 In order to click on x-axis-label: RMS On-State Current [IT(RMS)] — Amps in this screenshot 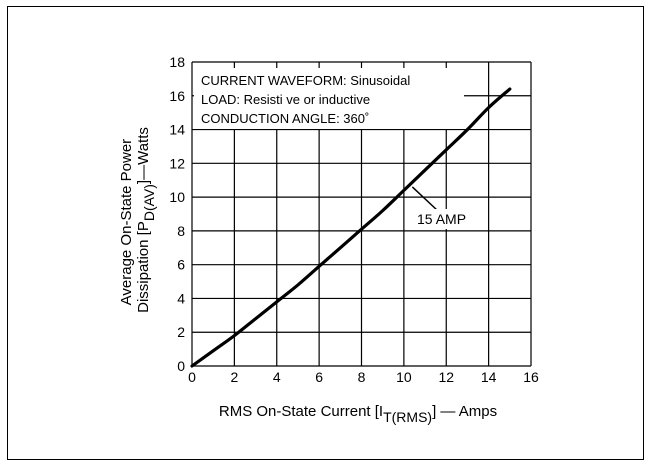, I will do `click(358, 414)`.